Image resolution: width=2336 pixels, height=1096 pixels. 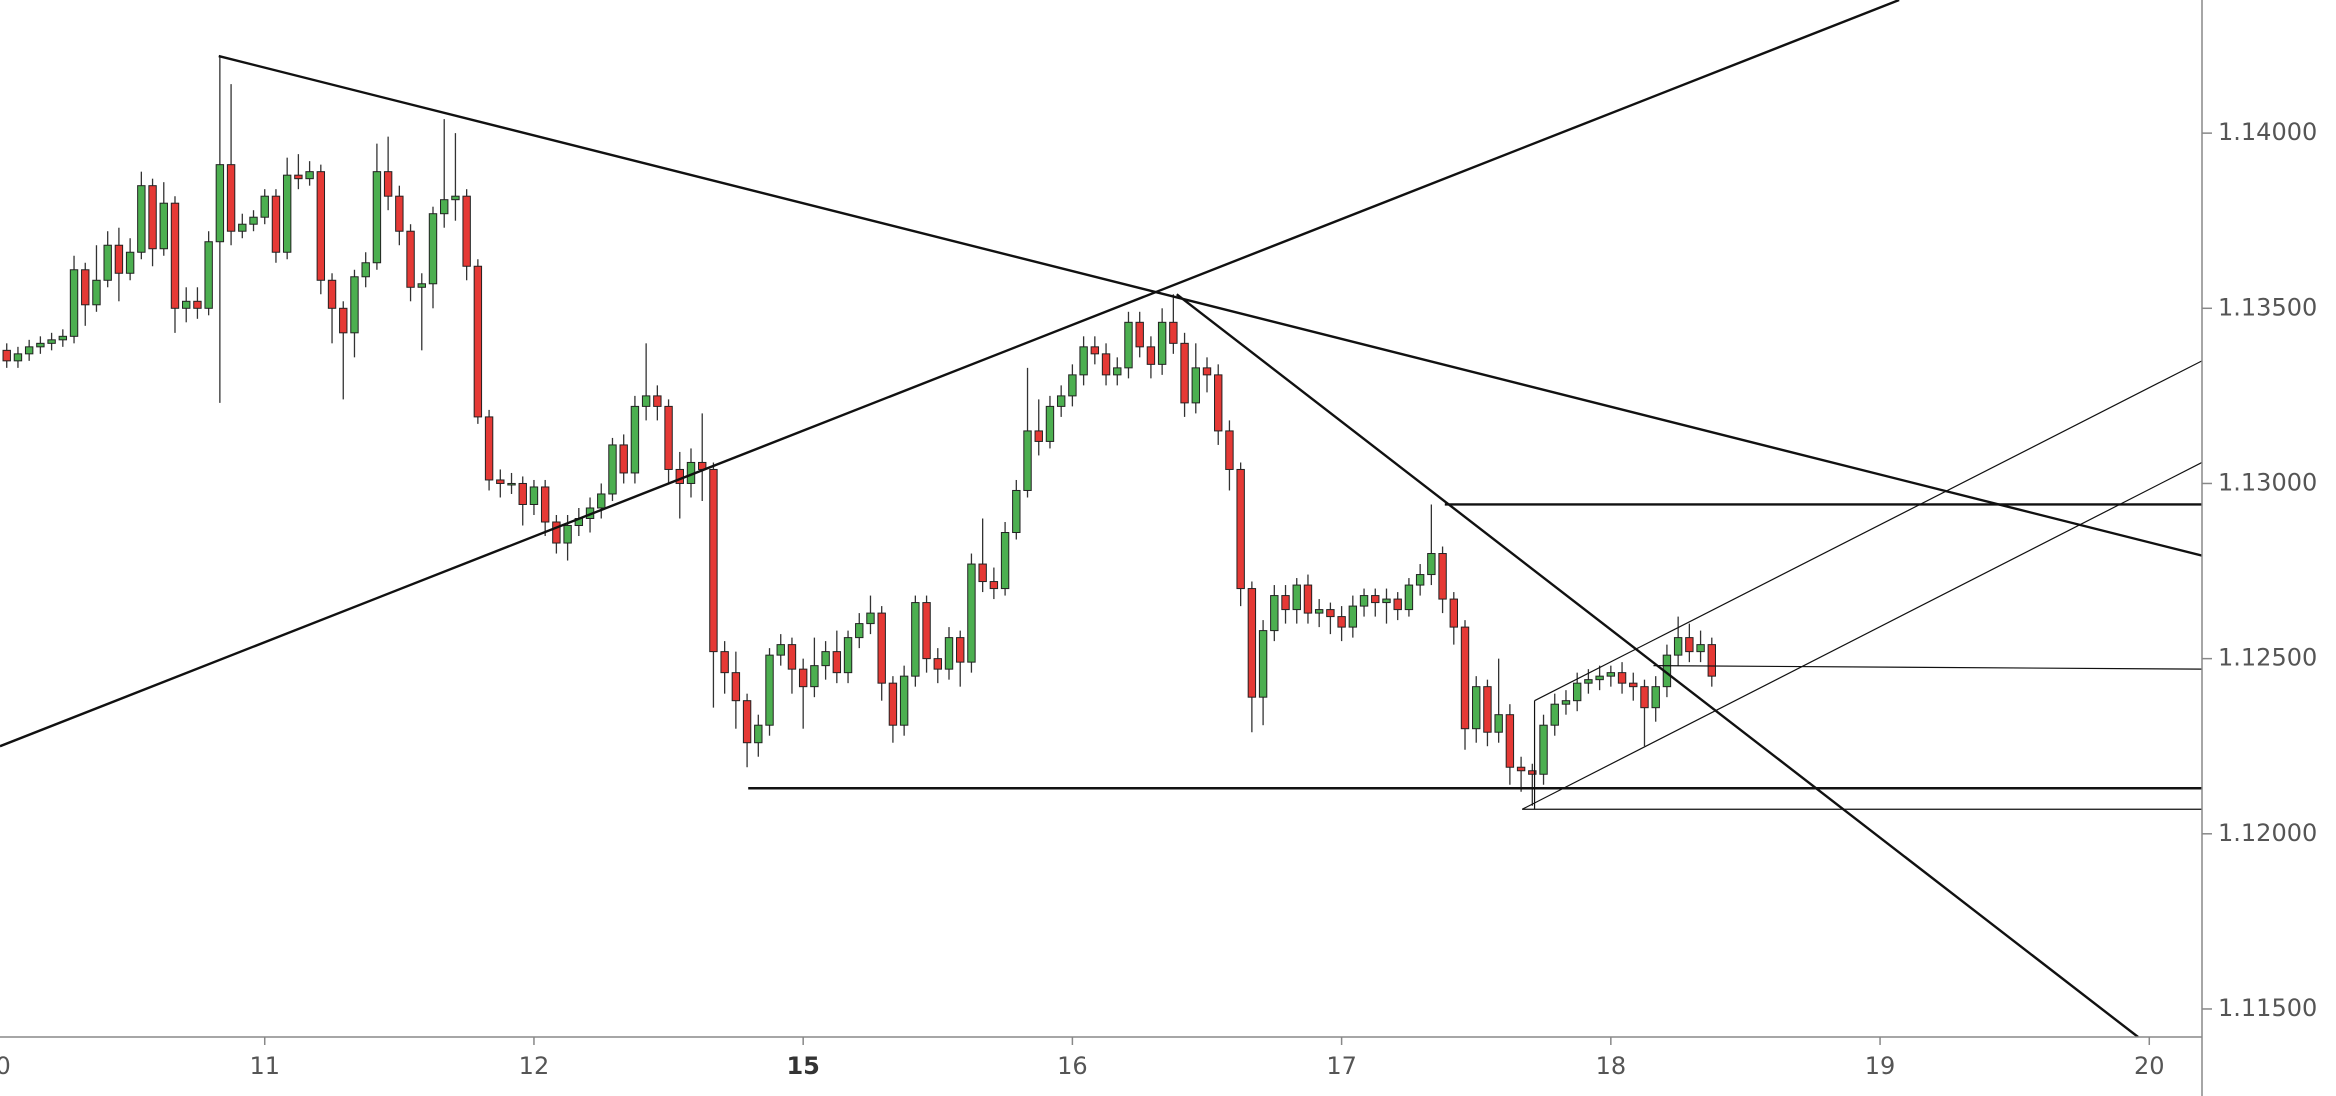 I want to click on x-tick-label: 19, so click(x=1880, y=1066).